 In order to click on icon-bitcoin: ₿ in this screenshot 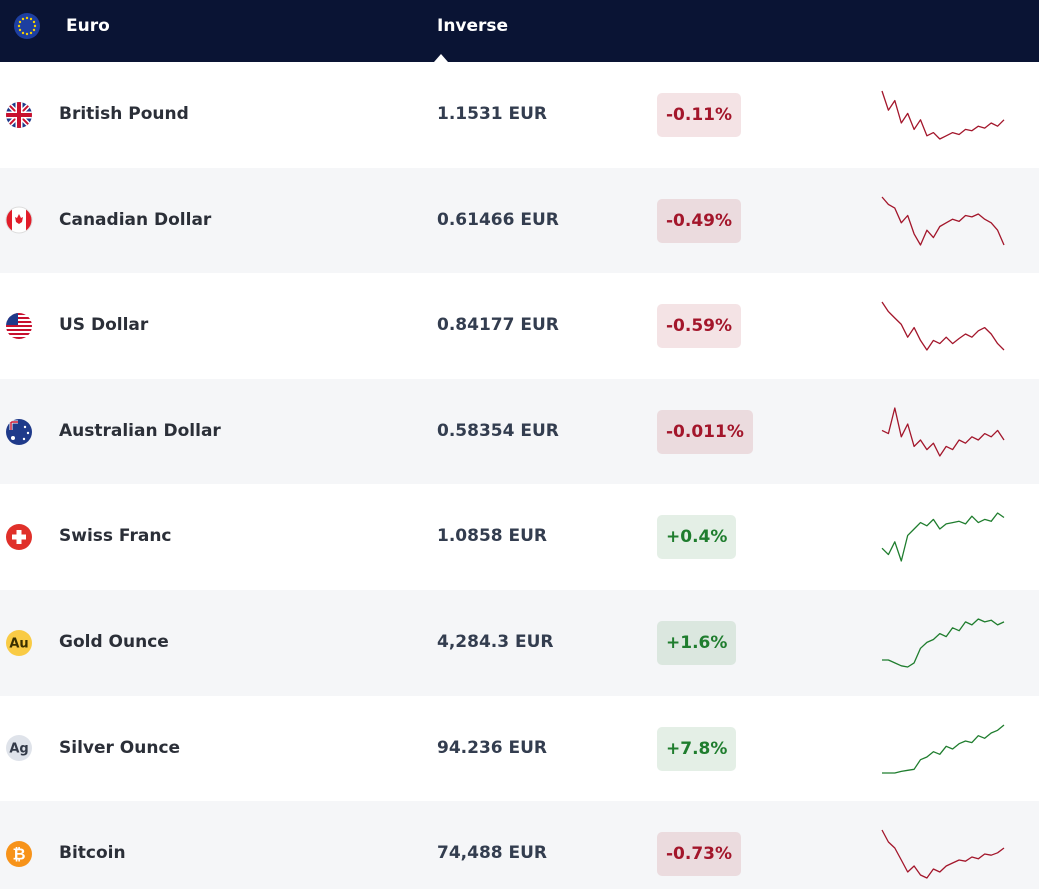, I will do `click(19, 853)`.